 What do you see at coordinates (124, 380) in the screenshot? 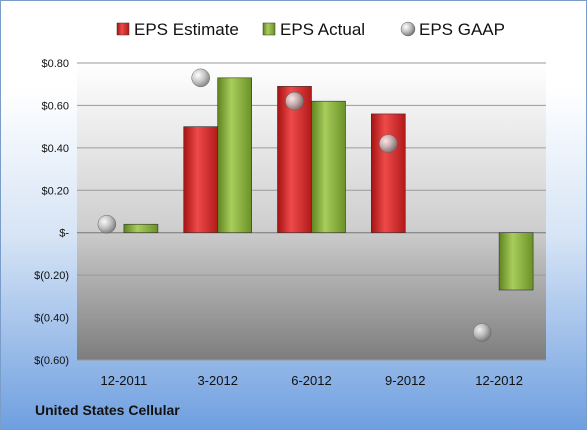
I see `x-tick-label: 12-2011` at bounding box center [124, 380].